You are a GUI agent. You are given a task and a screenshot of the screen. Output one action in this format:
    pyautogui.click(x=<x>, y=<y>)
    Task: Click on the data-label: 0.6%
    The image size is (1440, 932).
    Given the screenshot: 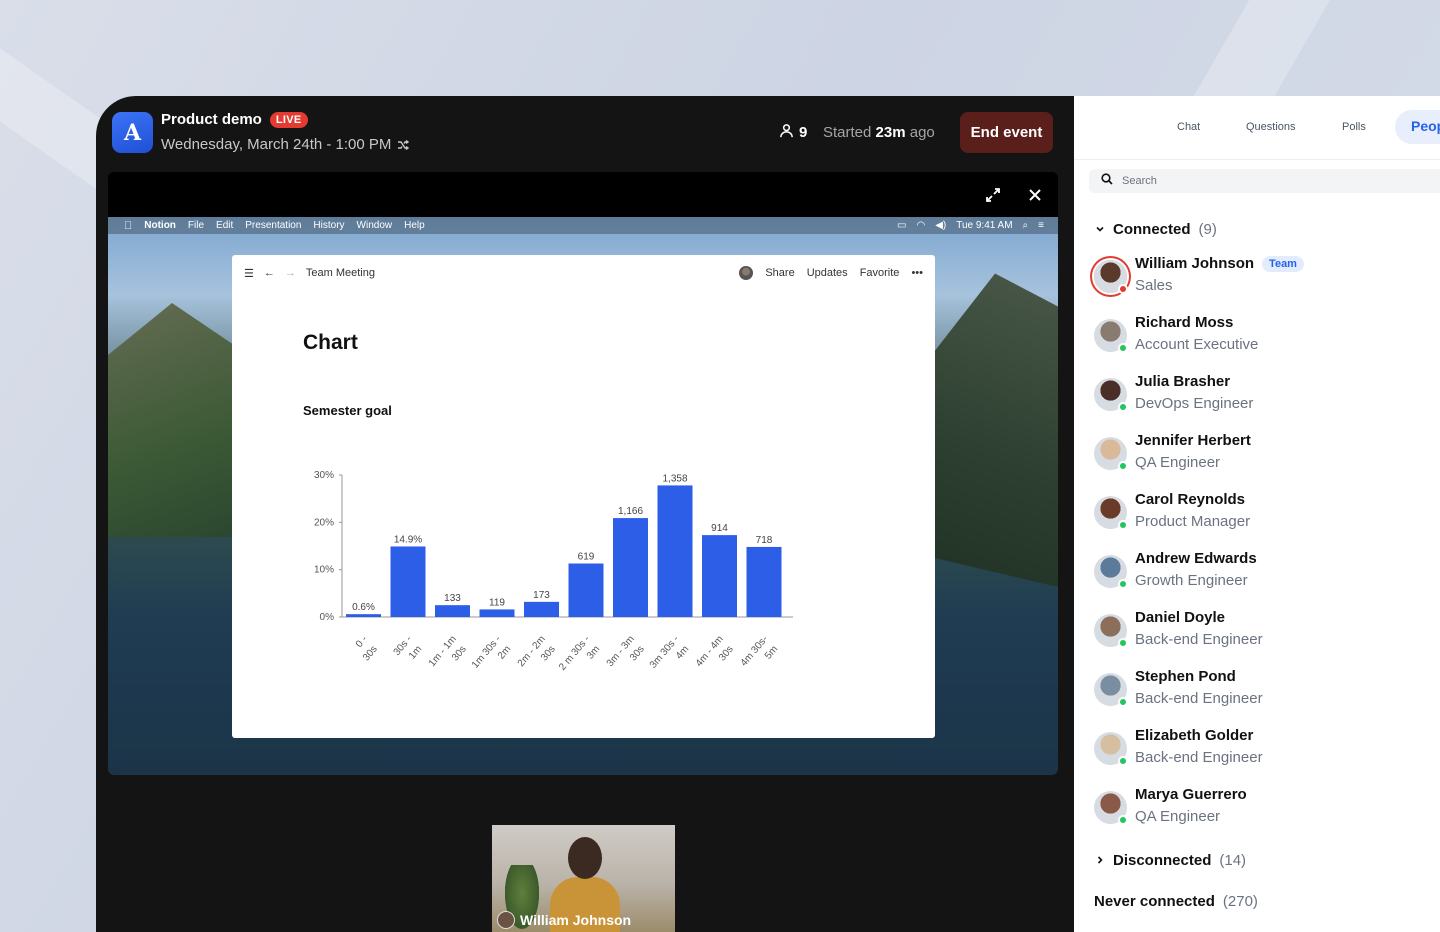 What is the action you would take?
    pyautogui.click(x=363, y=607)
    